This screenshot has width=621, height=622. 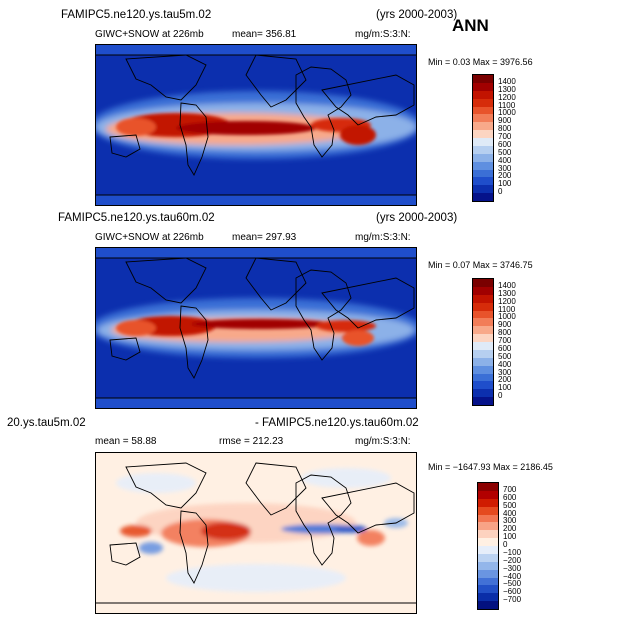 I want to click on panel2-mean: mean= 297.93, so click(x=264, y=237).